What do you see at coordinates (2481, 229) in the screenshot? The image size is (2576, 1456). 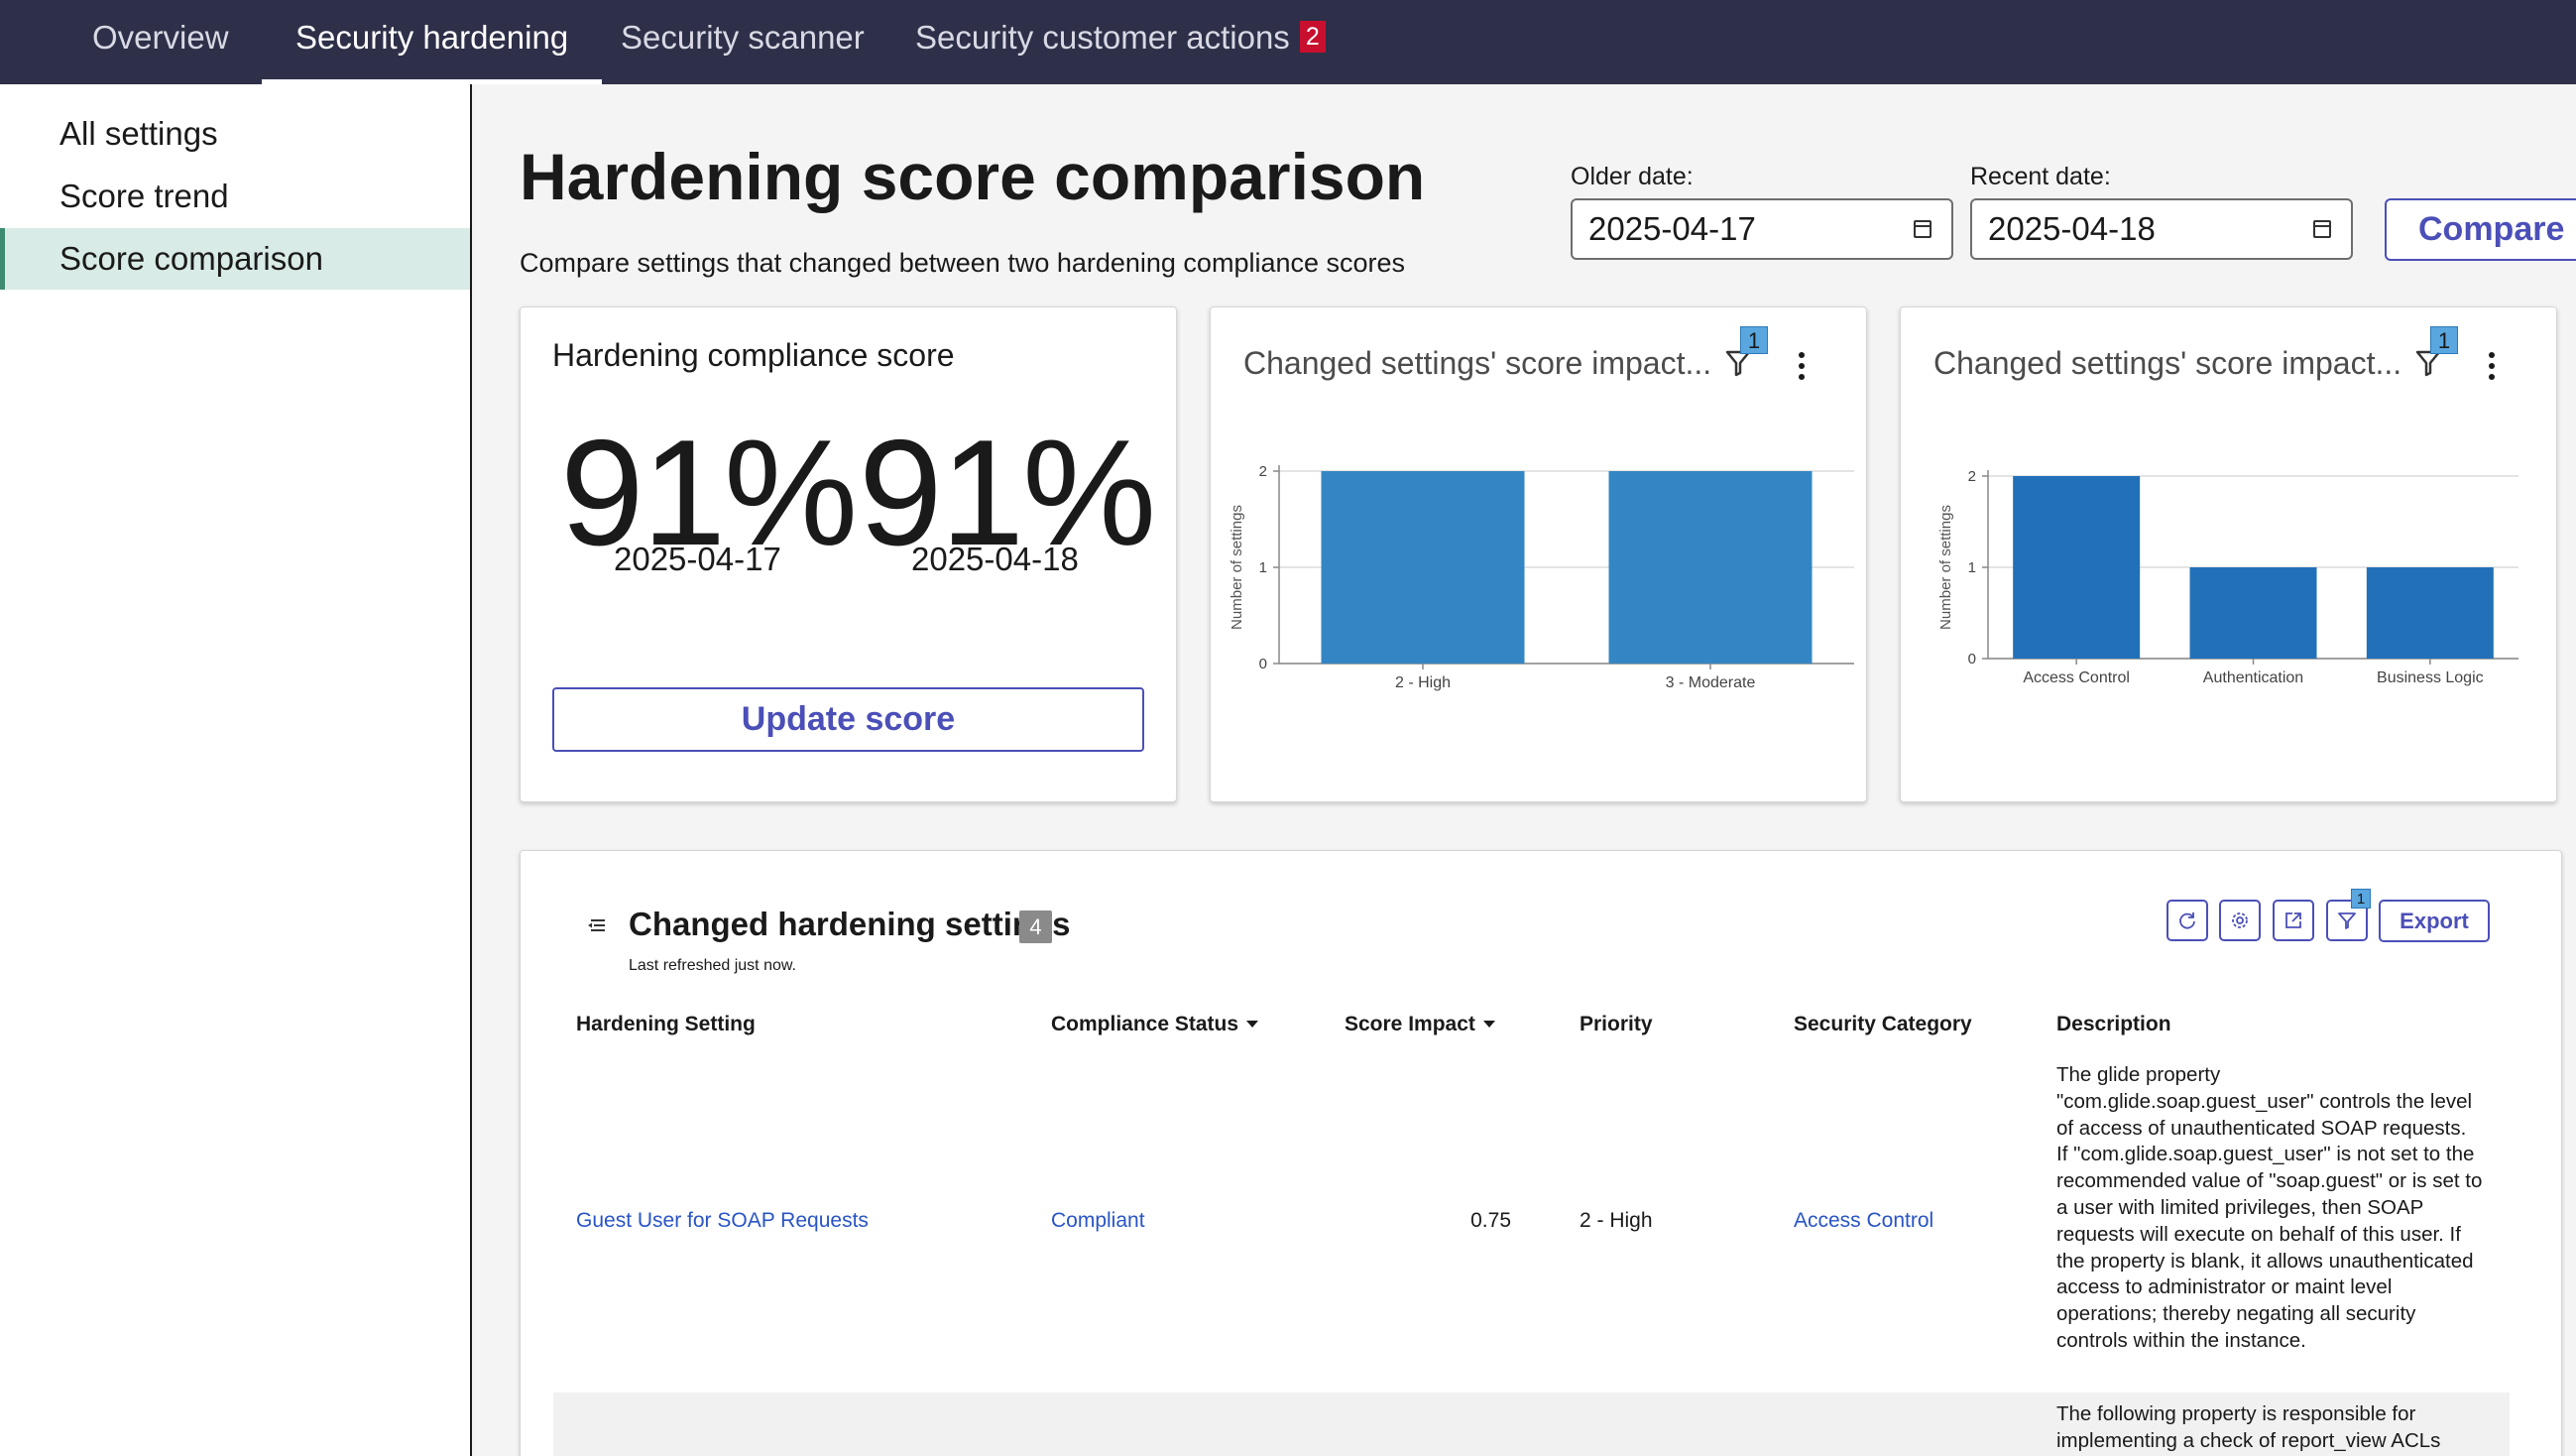 I see `compare-button: Compare` at bounding box center [2481, 229].